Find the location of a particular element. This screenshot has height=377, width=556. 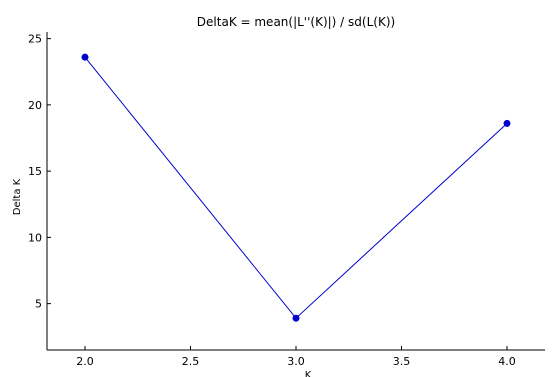

x-tick-label: 2.5 is located at coordinates (191, 361).